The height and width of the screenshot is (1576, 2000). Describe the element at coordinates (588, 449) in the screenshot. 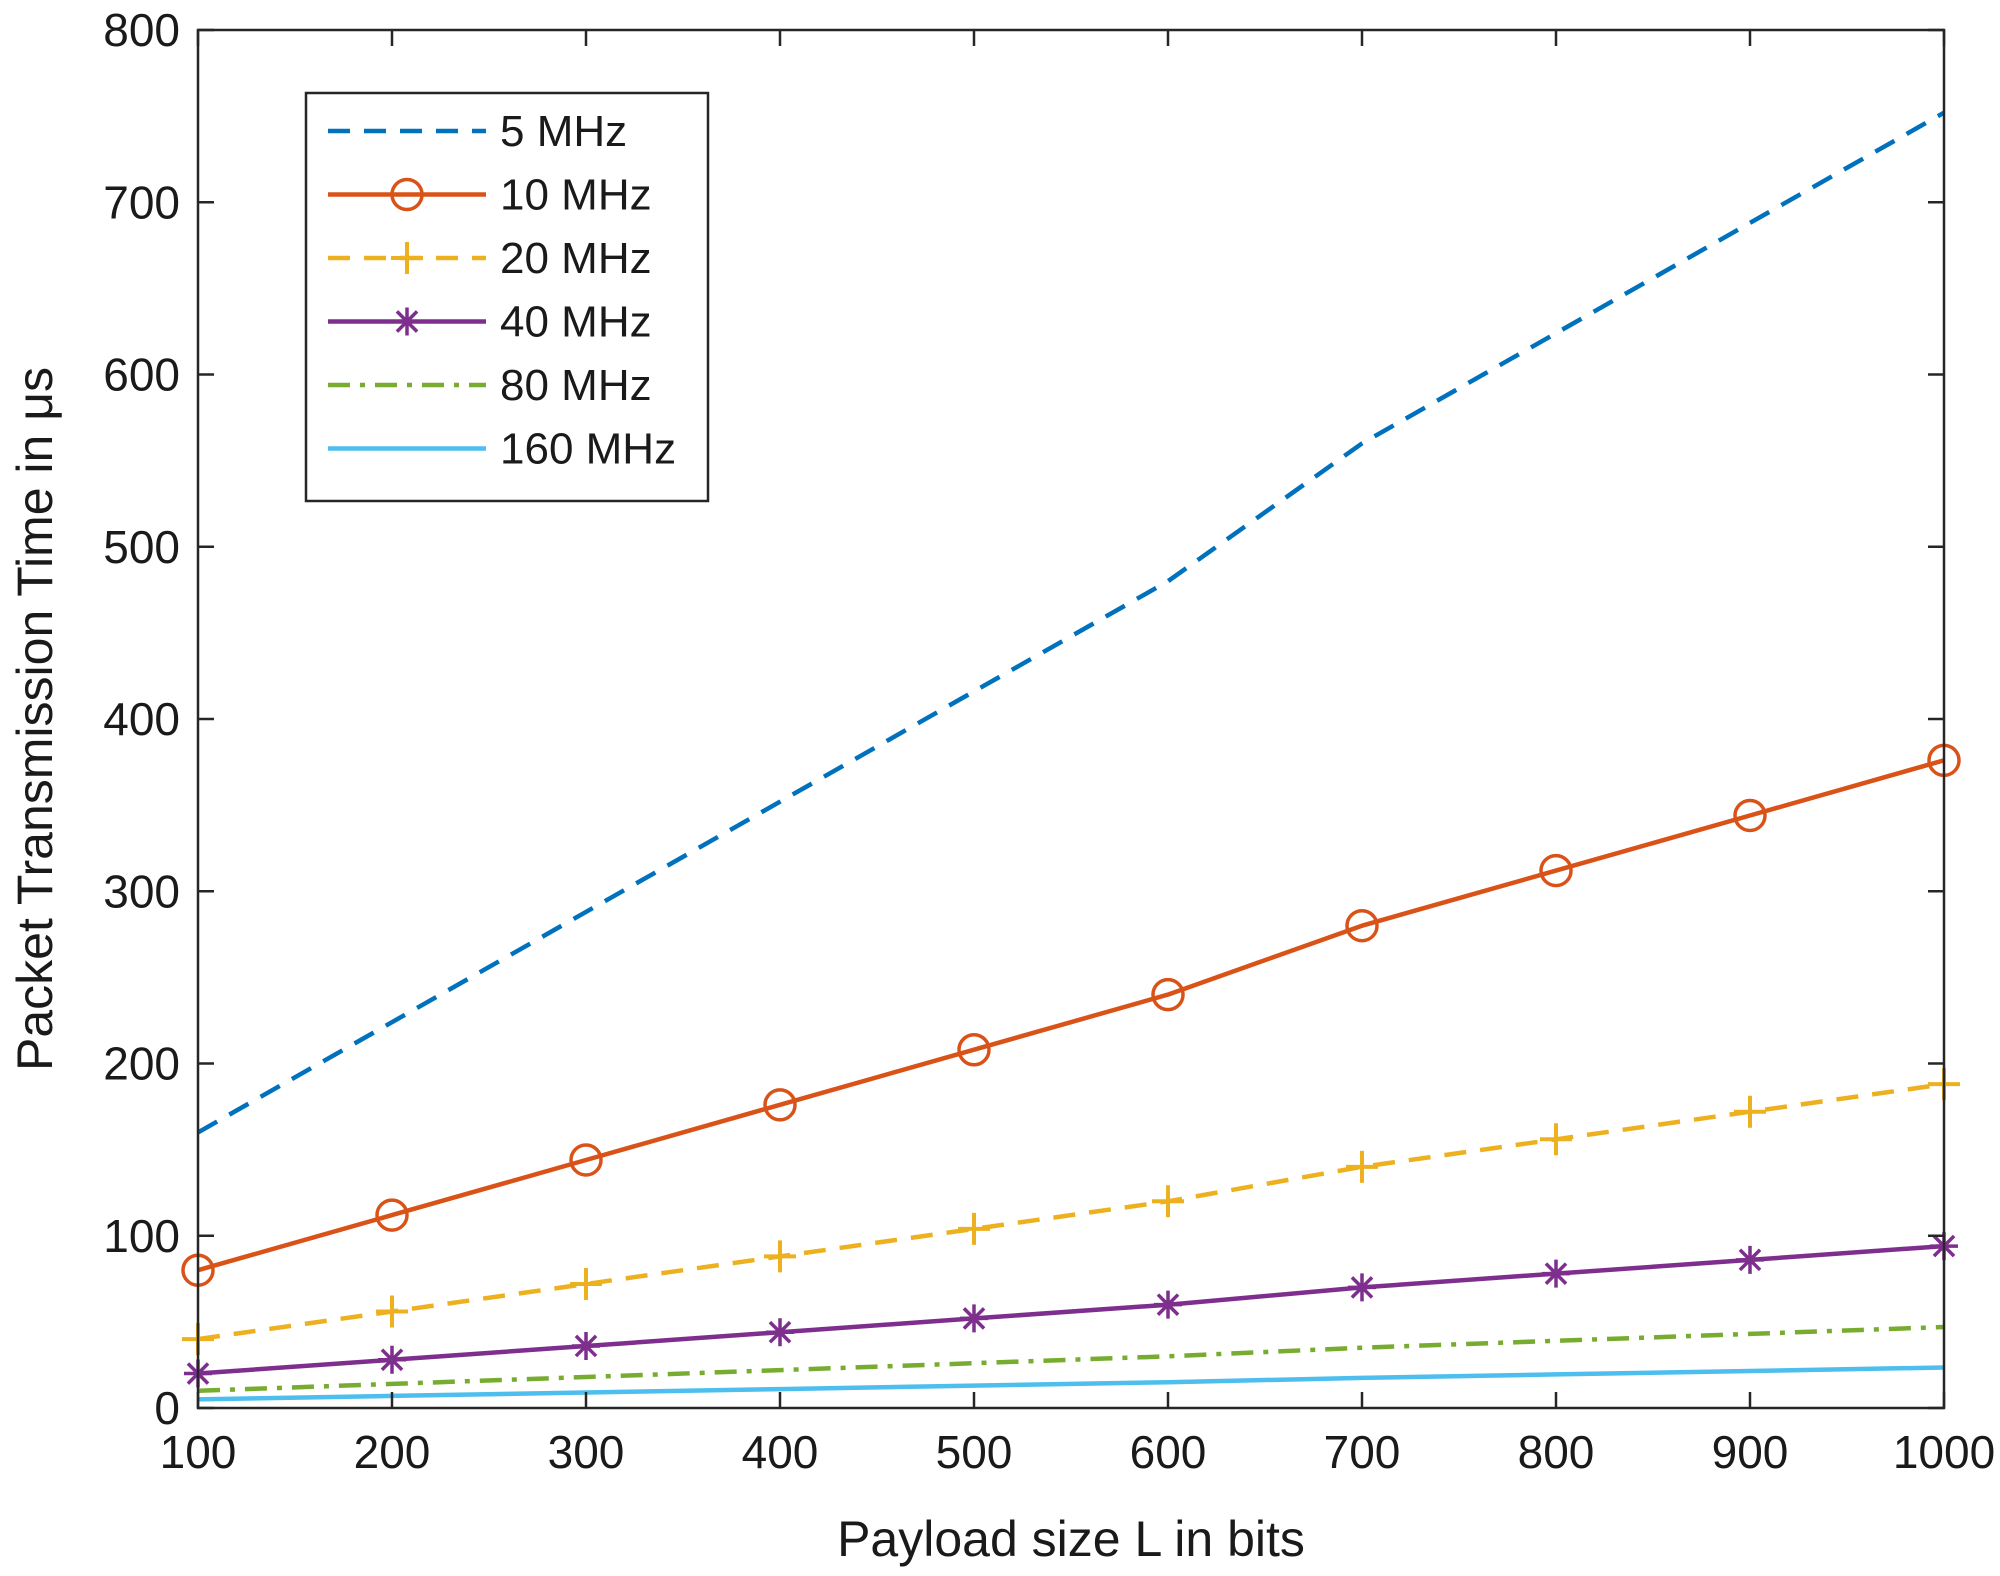

I see `legend-label: 160 MHz` at that location.